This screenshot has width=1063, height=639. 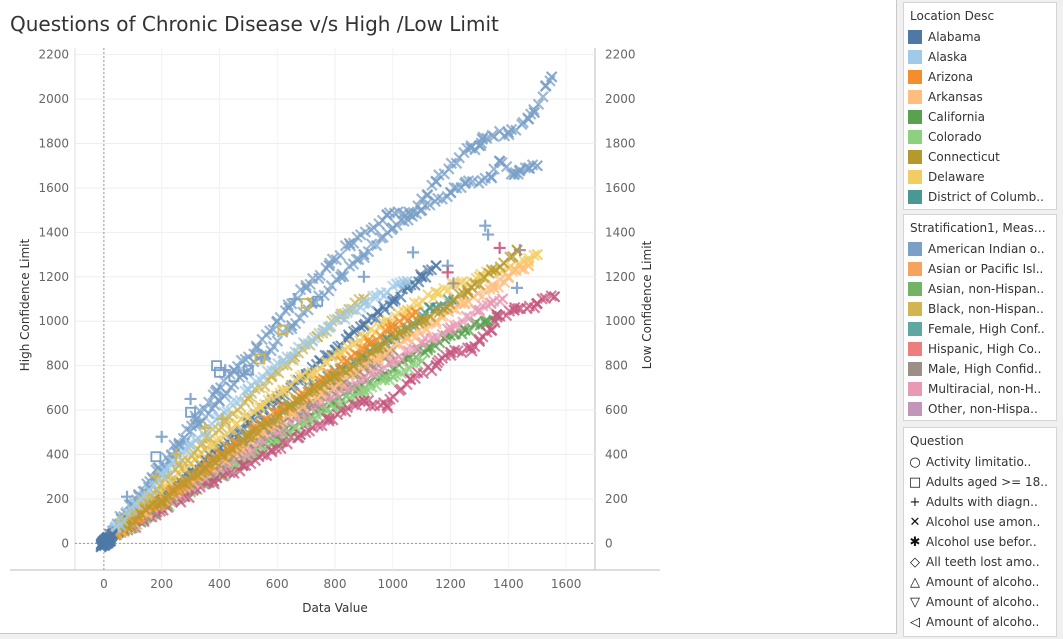 I want to click on question-legend-item: ◇ All teeth lost amo.., so click(x=980, y=562).